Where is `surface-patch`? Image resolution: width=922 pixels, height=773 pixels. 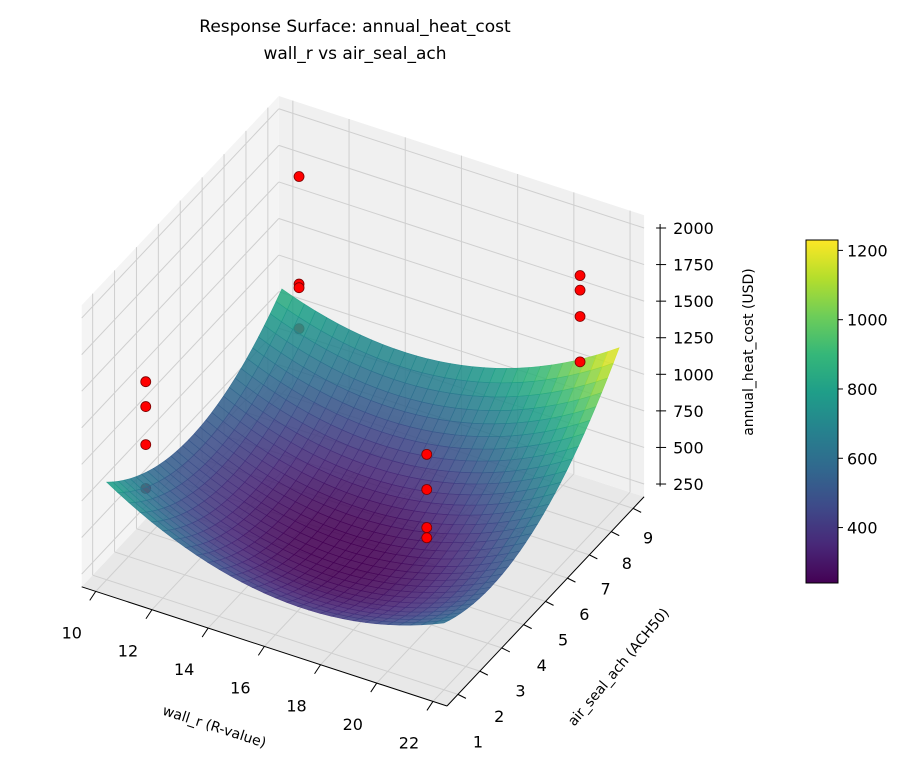 surface-patch is located at coordinates (441, 622).